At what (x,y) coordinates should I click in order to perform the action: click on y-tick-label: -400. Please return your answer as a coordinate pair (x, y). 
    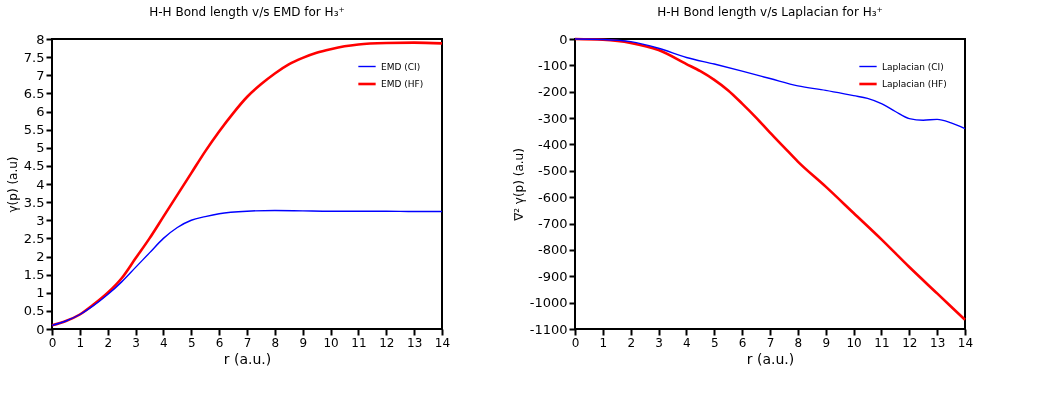
    Looking at the image, I should click on (552, 144).